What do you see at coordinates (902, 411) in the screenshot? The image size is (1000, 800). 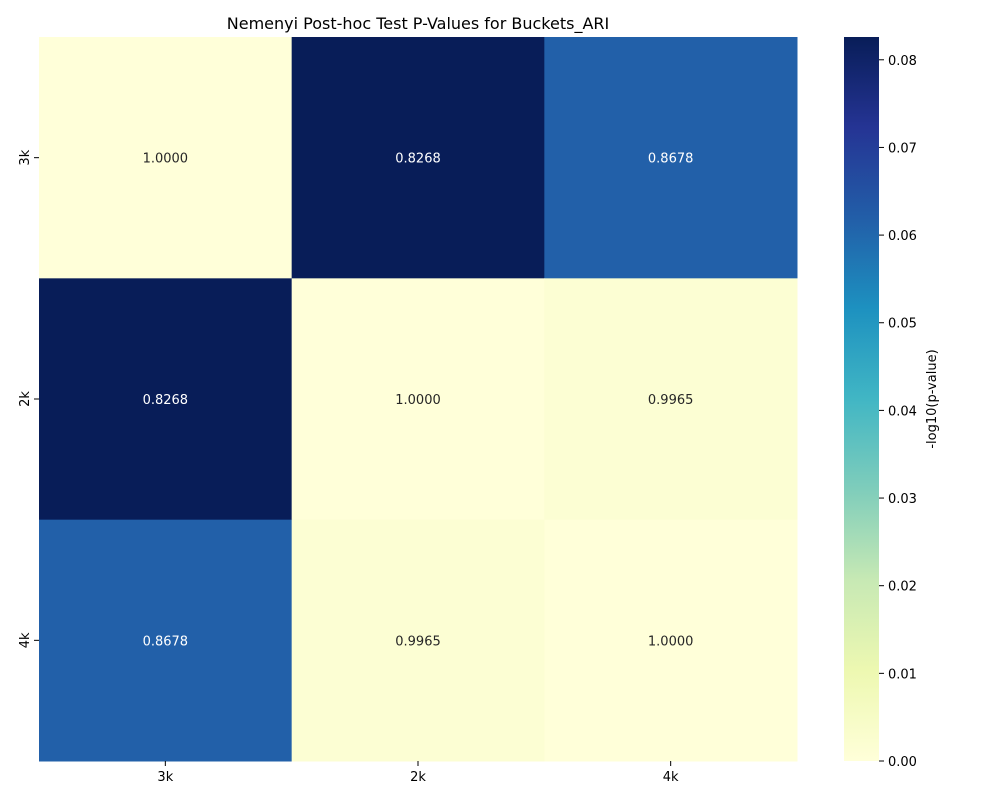 I see `colorbar-tick-label: 0.04` at bounding box center [902, 411].